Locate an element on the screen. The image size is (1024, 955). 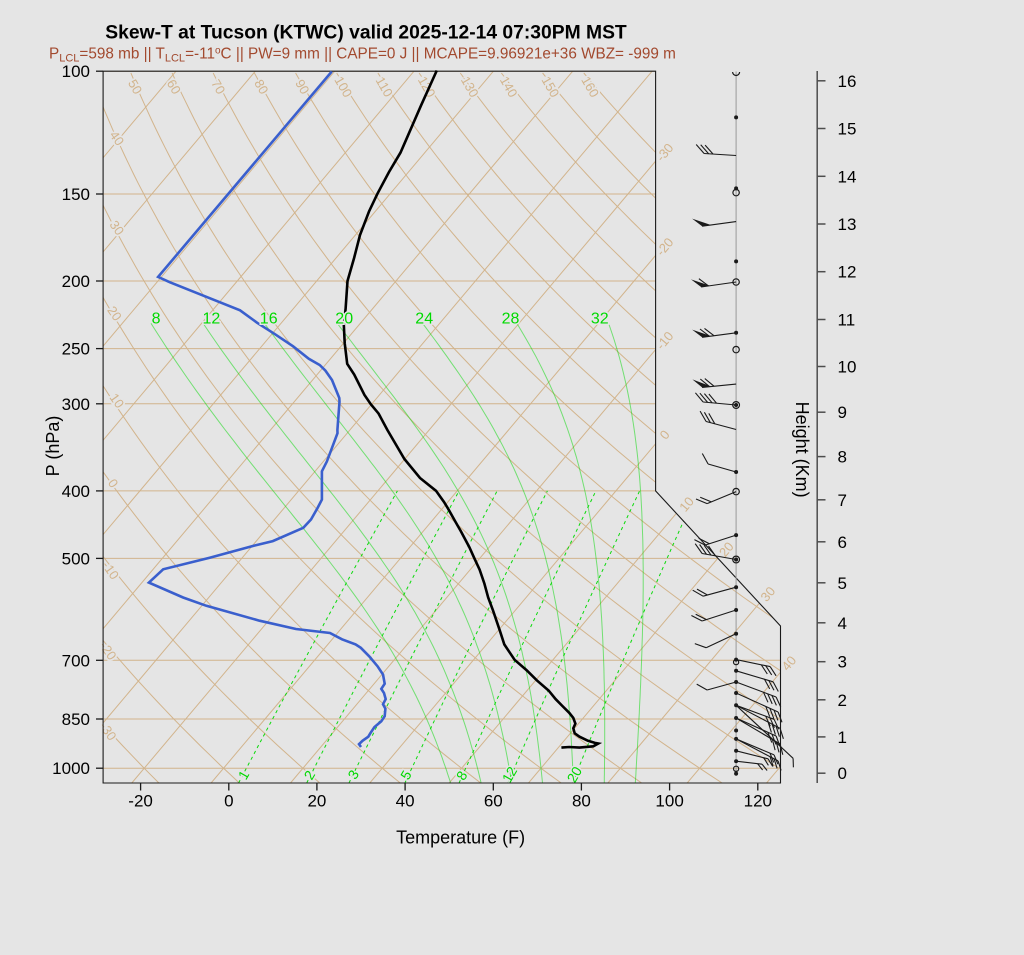
svg-text: 10 is located at coordinates (847, 367).